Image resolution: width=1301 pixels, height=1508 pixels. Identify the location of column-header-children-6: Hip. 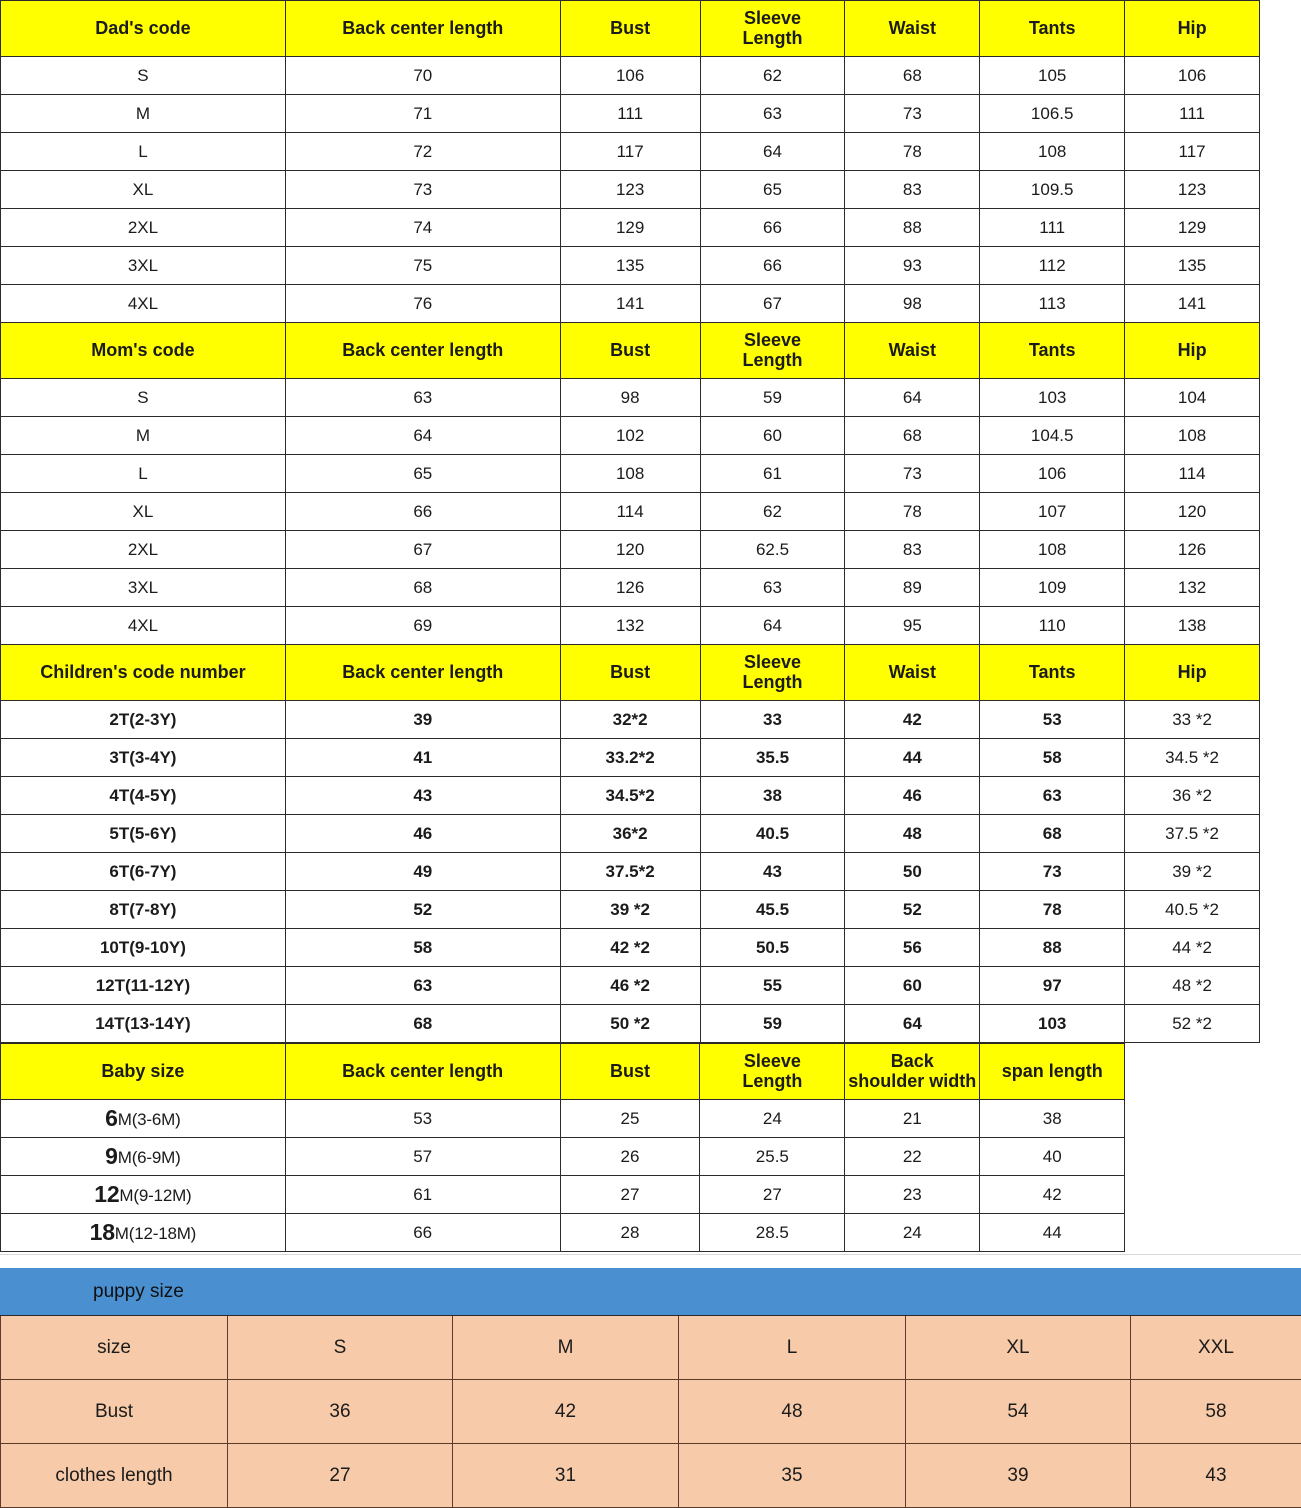
(1192, 673).